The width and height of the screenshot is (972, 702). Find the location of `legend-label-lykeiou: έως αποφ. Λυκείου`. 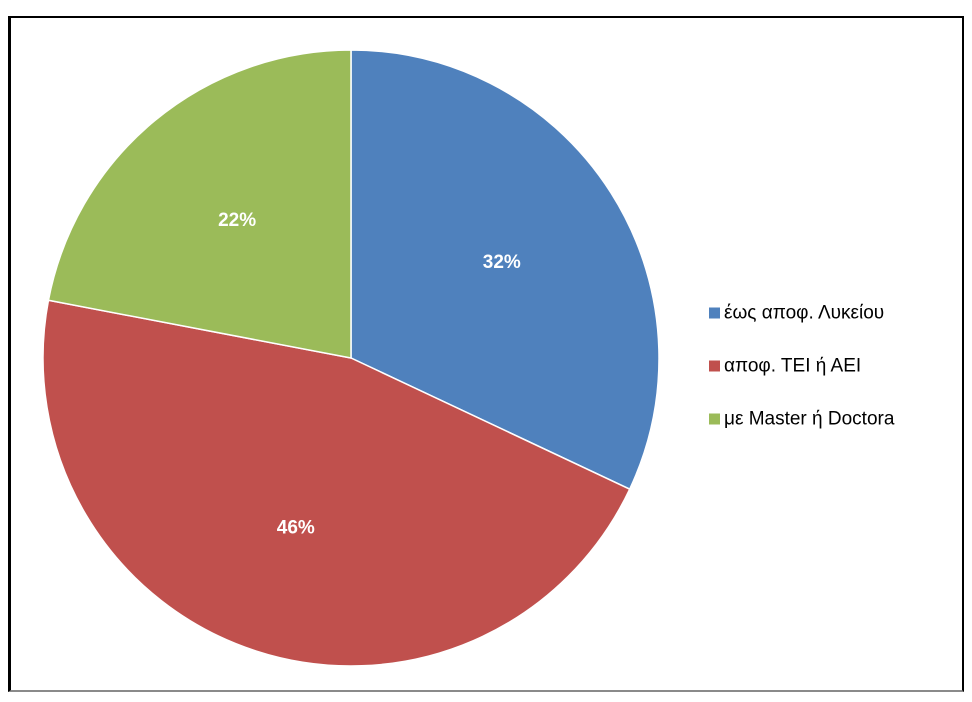

legend-label-lykeiou: έως αποφ. Λυκείου is located at coordinates (804, 313).